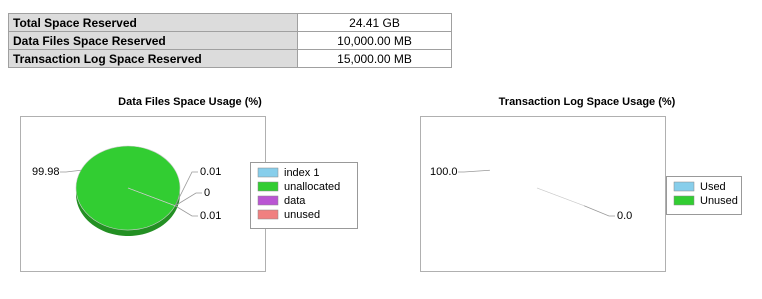 This screenshot has height=299, width=762. I want to click on row-label: Total Space Reserved, so click(153, 22).